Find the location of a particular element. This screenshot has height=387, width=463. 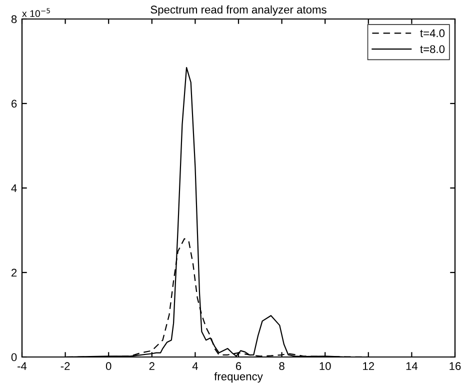

y-tick-label: 8 is located at coordinates (14, 19).